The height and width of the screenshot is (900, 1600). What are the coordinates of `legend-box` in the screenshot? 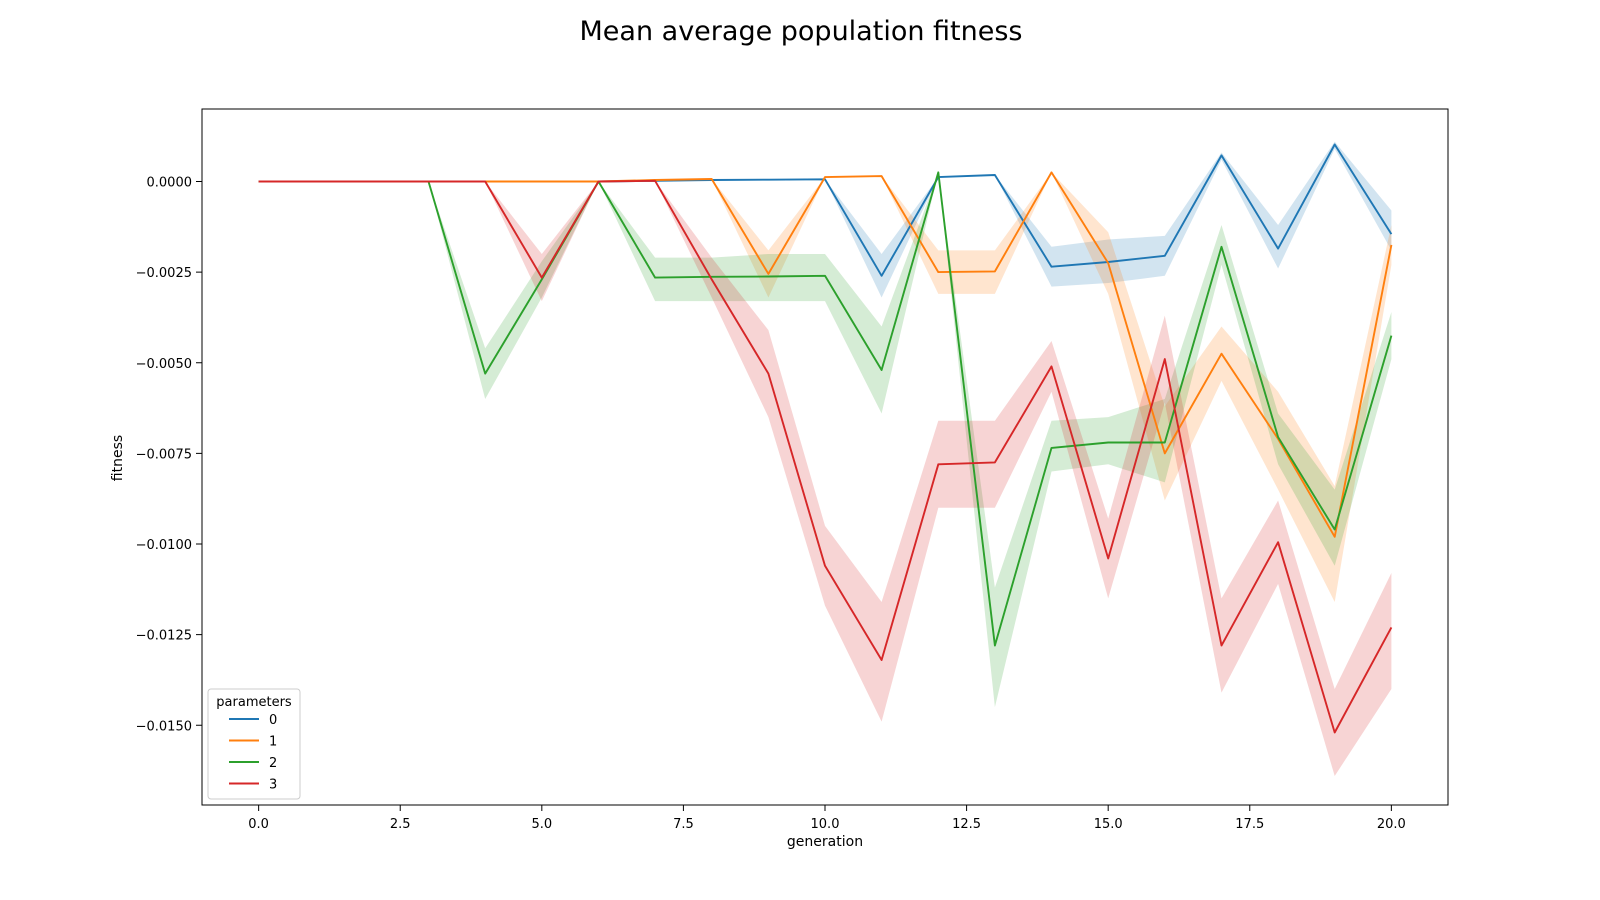 It's located at (254, 744).